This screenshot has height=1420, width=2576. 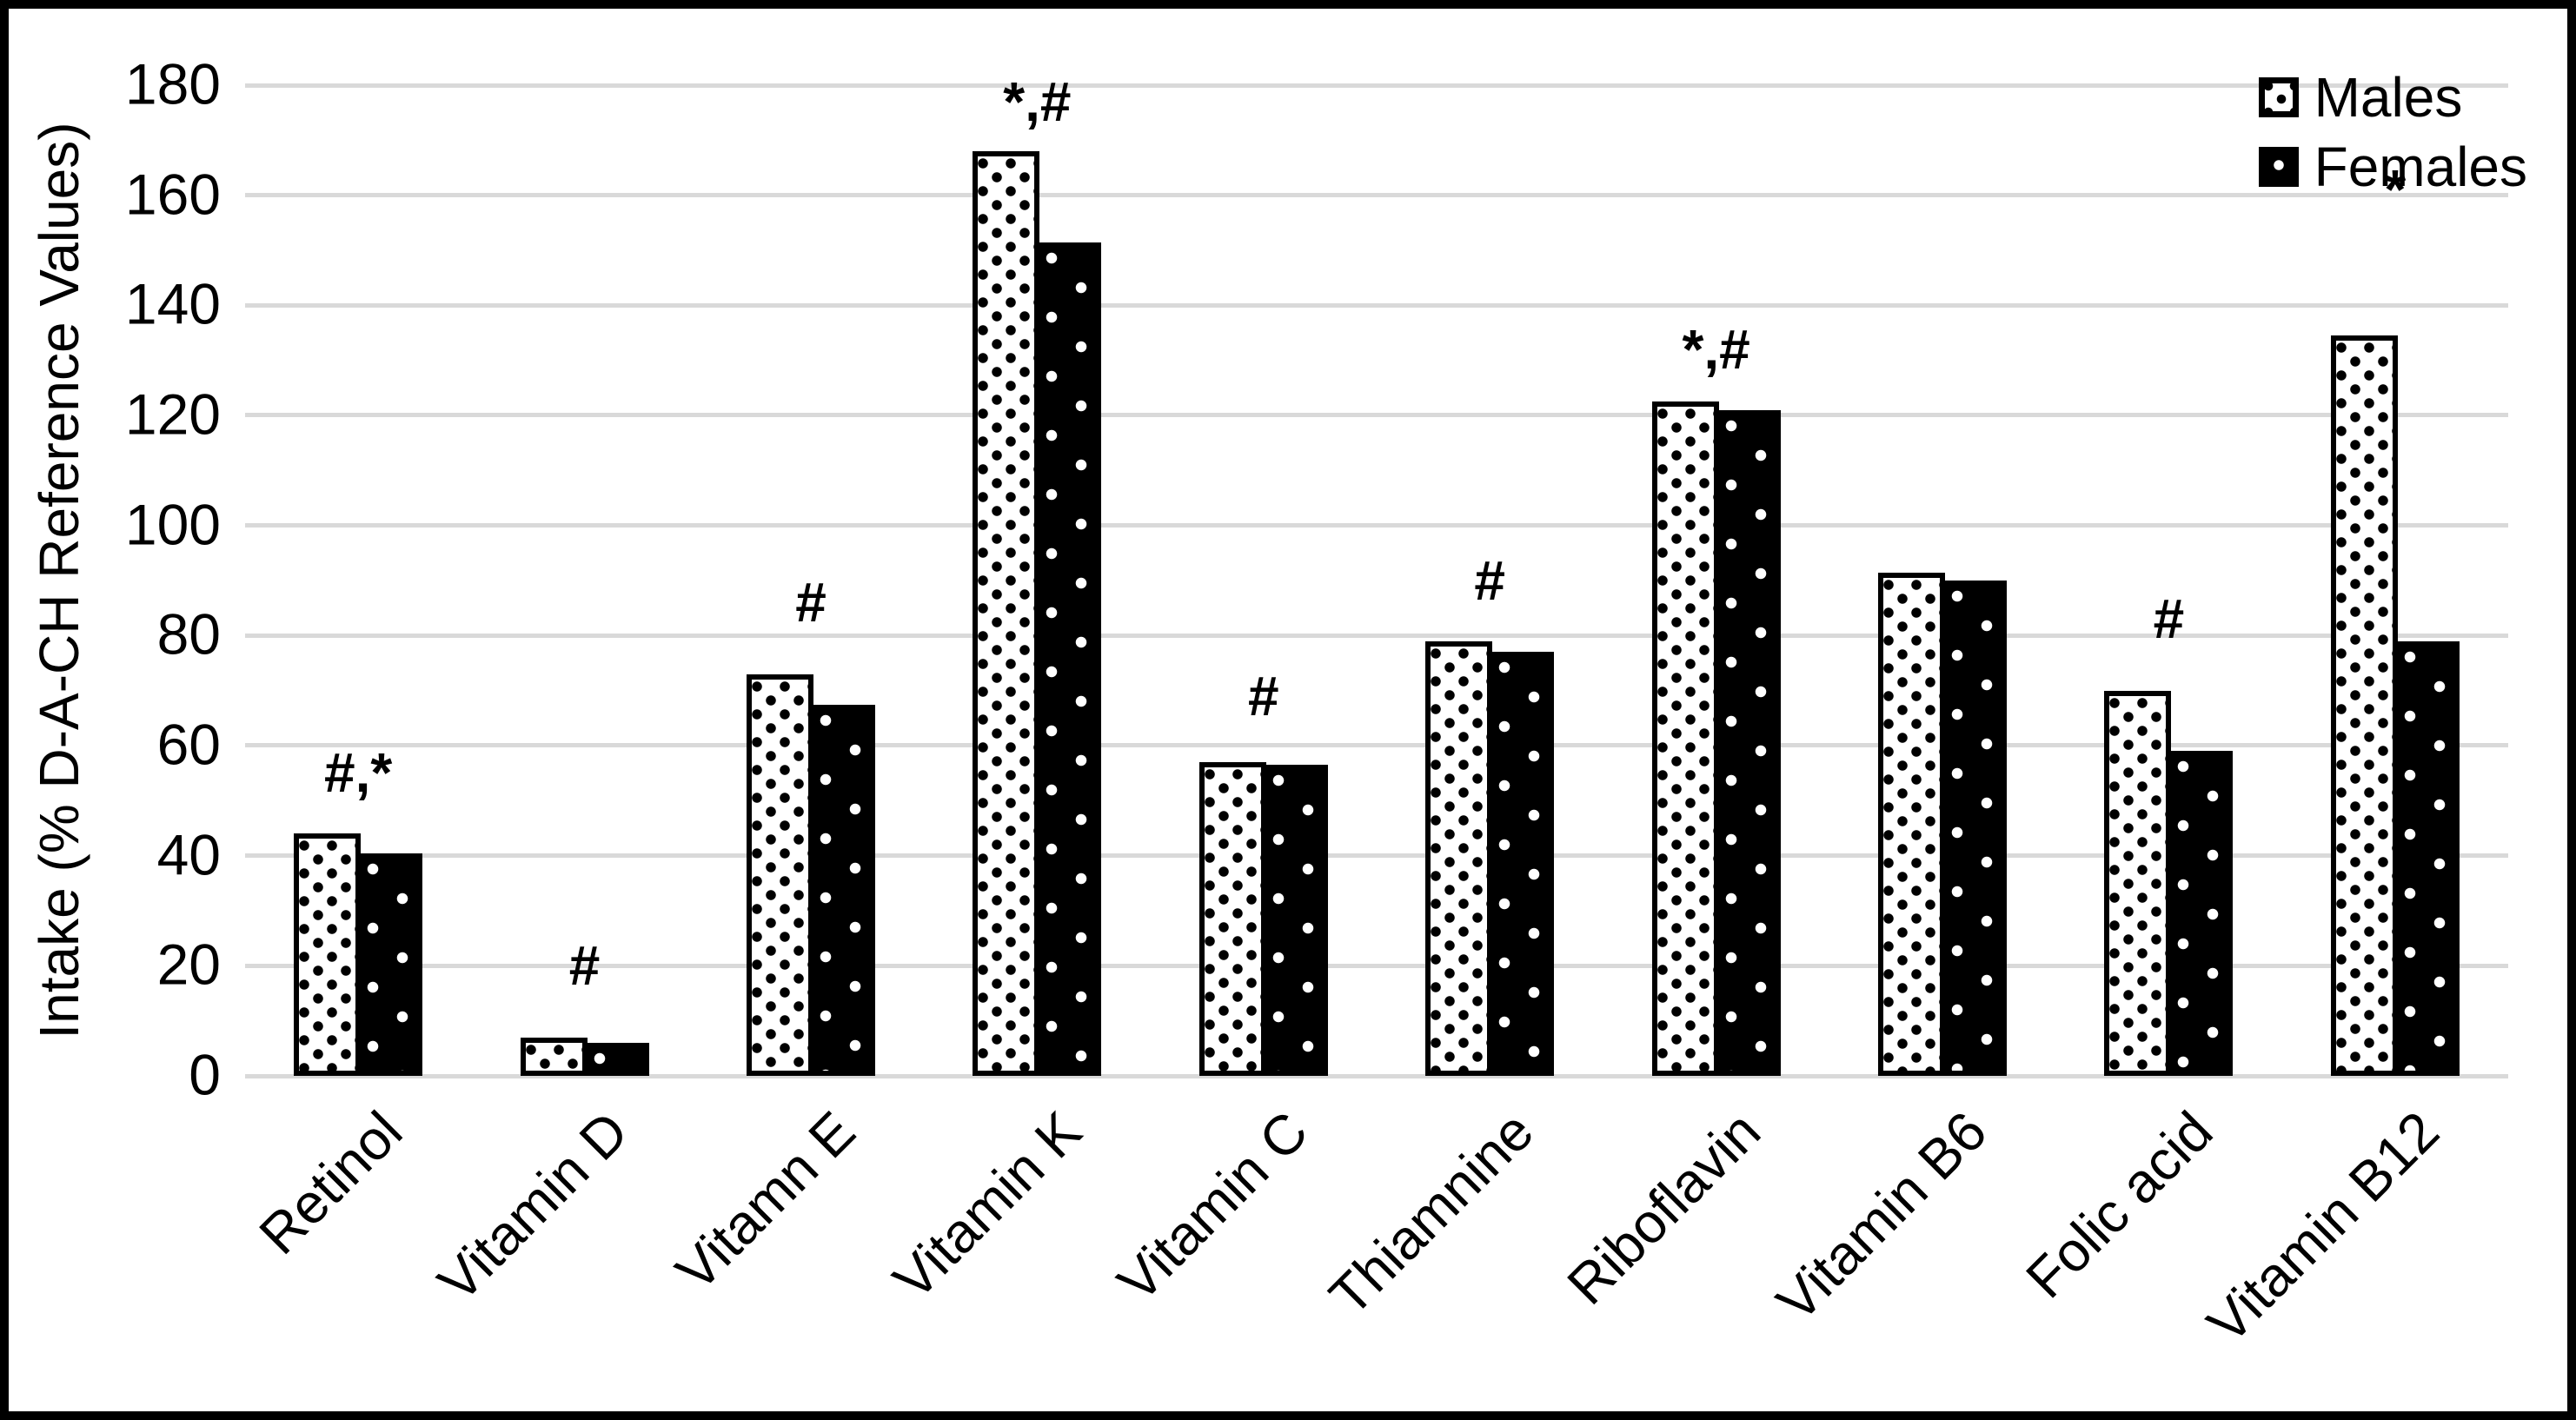 What do you see at coordinates (1068, 659) in the screenshot?
I see `female-bar-vitamin-k` at bounding box center [1068, 659].